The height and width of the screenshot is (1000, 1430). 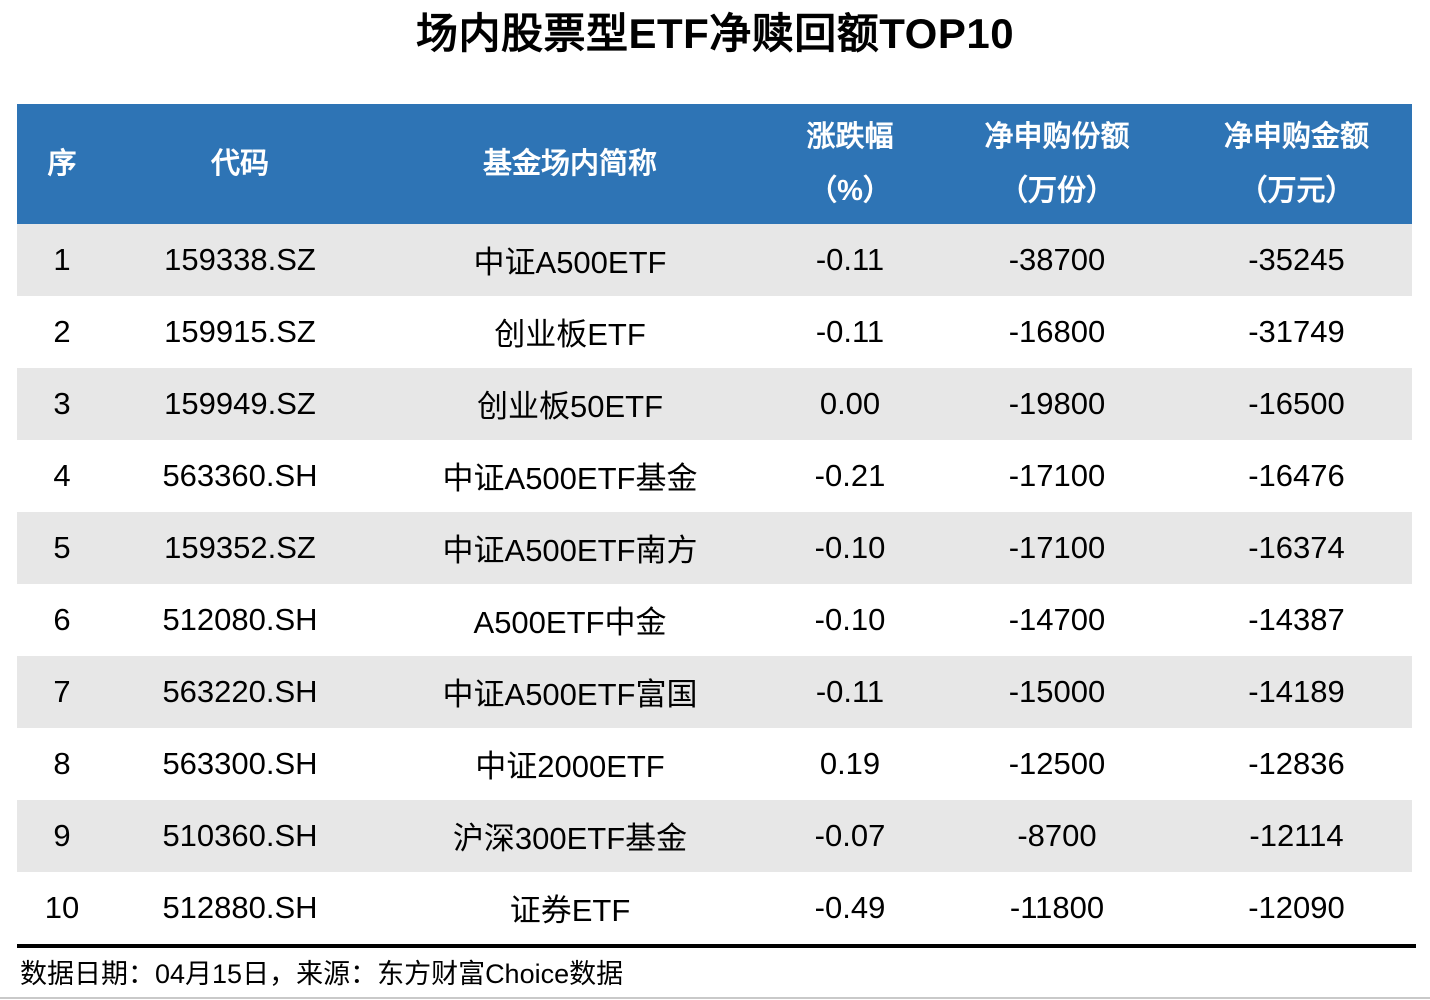 I want to click on table-row: 8 563300.SH 中证2000ETF 0.19 -12500 -12836, so click(x=714, y=763).